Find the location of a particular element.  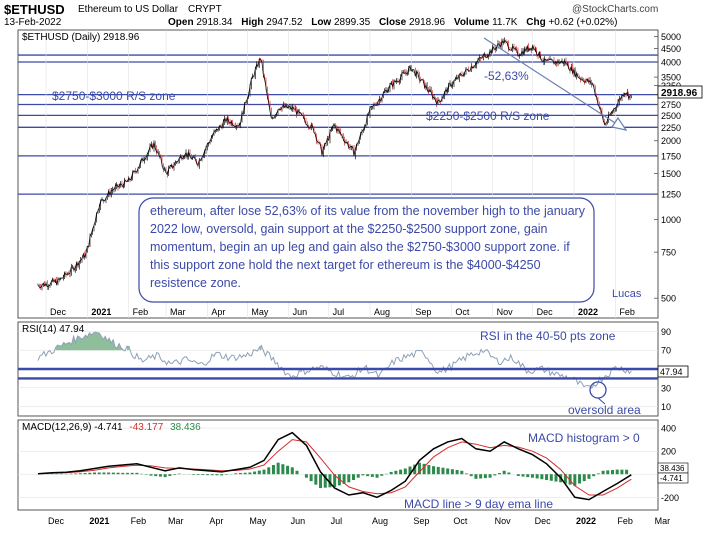

price-tick-label: 750 is located at coordinates (668, 253).